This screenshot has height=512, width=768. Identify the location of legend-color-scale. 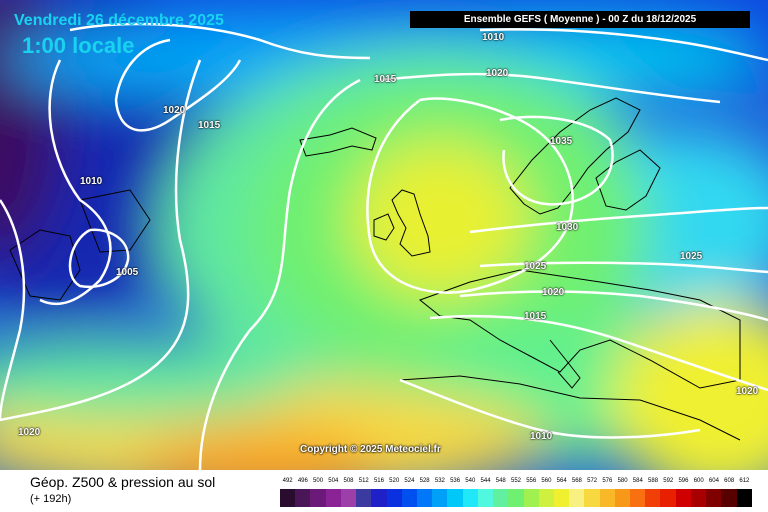
(516, 498).